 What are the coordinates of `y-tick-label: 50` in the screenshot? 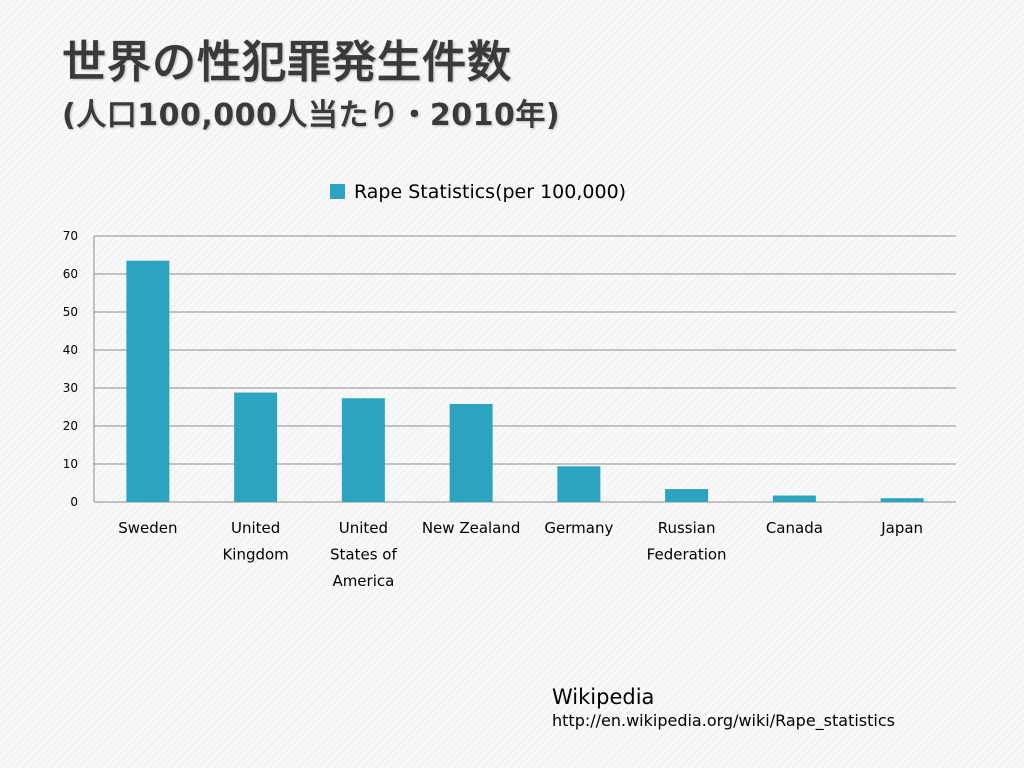 It's located at (70, 312).